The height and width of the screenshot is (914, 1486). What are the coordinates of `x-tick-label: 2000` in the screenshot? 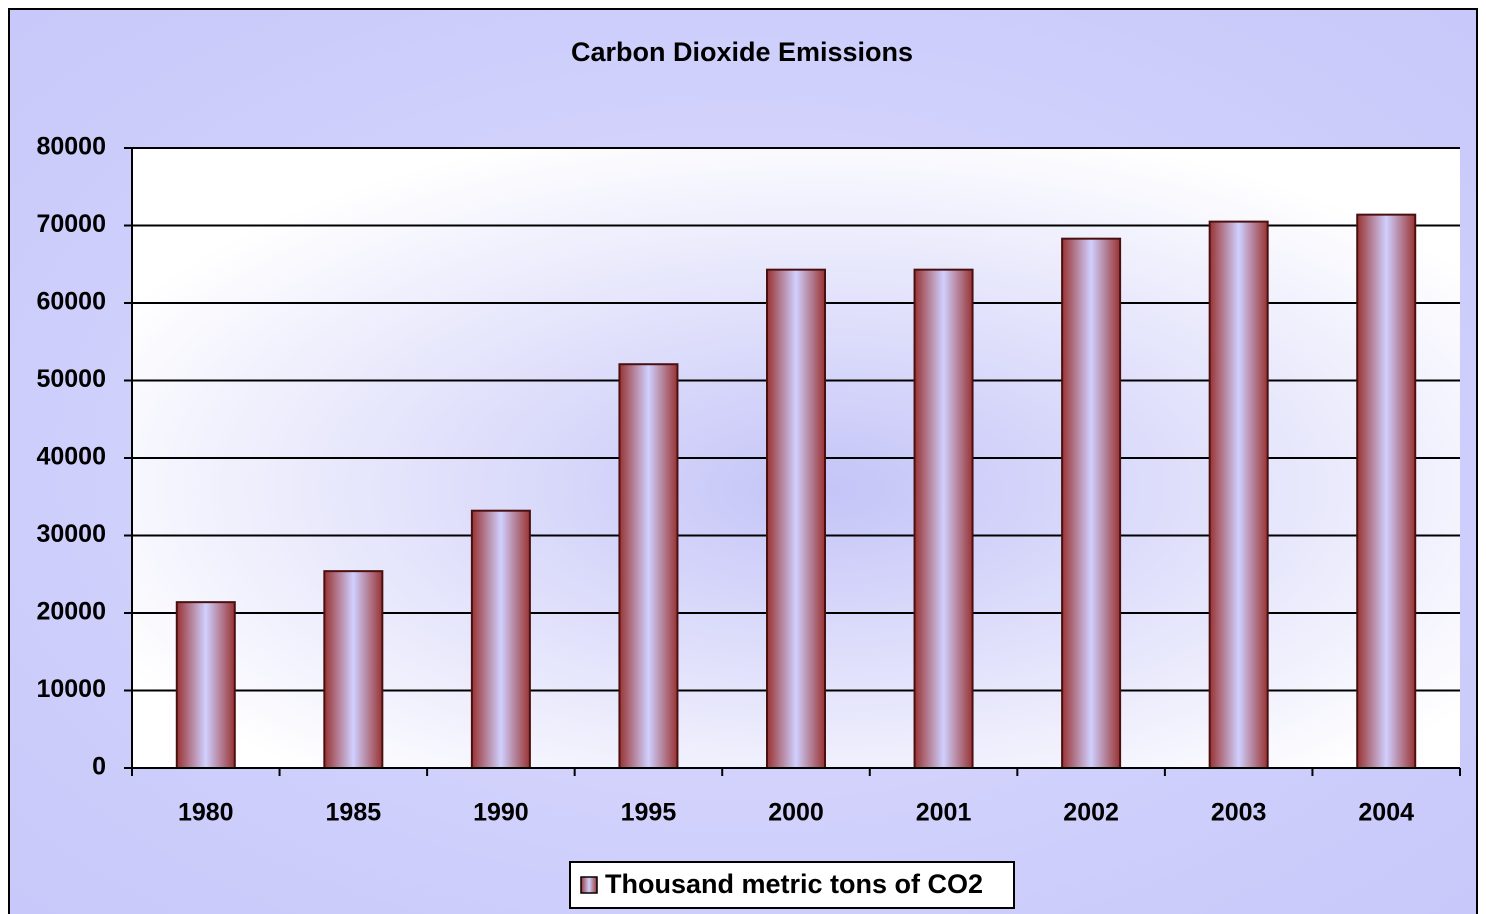 It's located at (796, 813).